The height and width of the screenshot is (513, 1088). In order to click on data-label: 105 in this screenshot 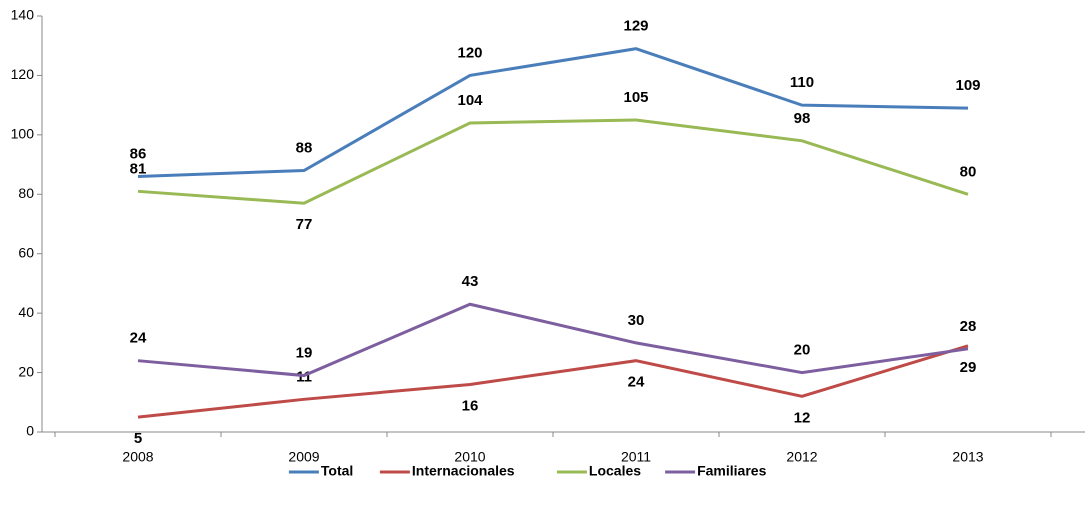, I will do `click(635, 97)`.